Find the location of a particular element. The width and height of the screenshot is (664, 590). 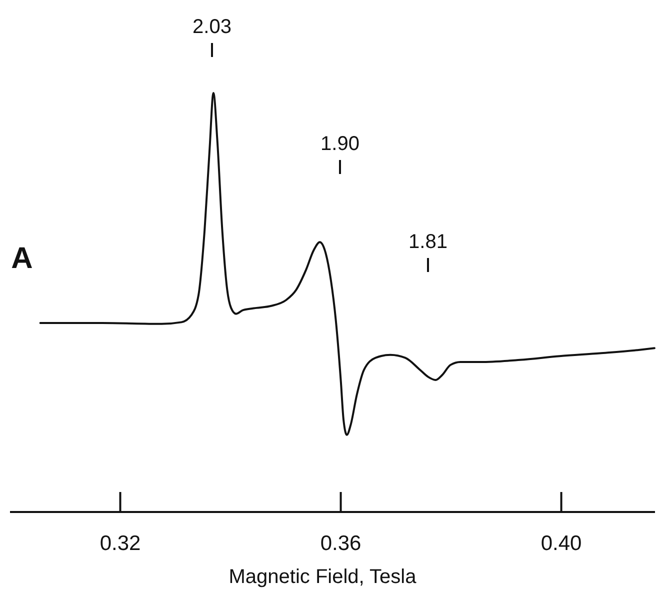

annotation: A is located at coordinates (22, 258).